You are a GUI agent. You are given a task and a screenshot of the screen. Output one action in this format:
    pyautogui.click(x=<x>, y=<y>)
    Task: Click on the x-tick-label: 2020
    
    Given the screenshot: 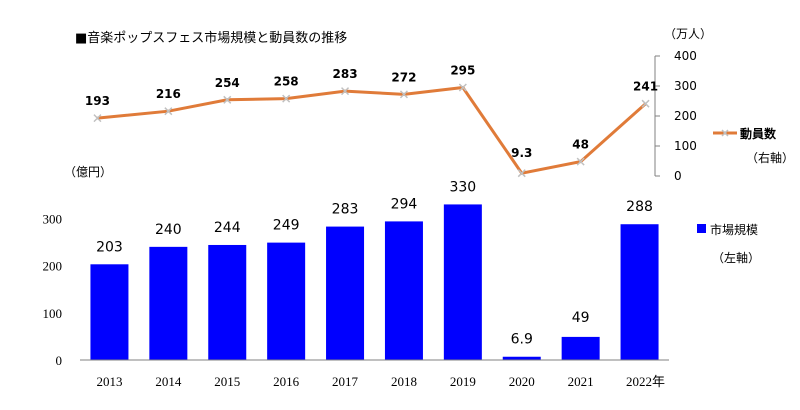 What is the action you would take?
    pyautogui.click(x=522, y=381)
    